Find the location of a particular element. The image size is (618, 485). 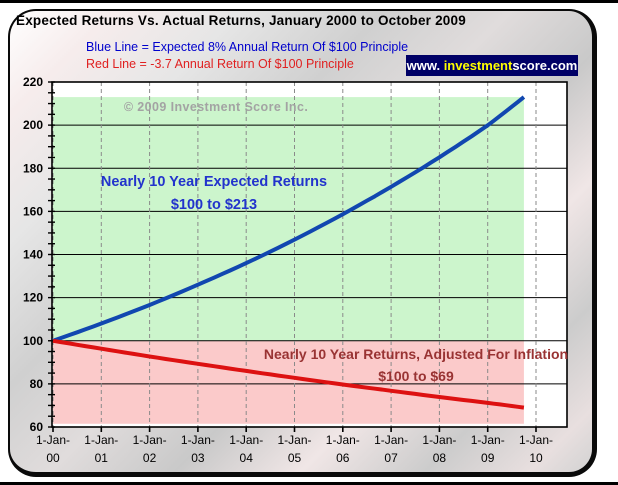

y-axis-label-200: 200 is located at coordinates (33, 125).